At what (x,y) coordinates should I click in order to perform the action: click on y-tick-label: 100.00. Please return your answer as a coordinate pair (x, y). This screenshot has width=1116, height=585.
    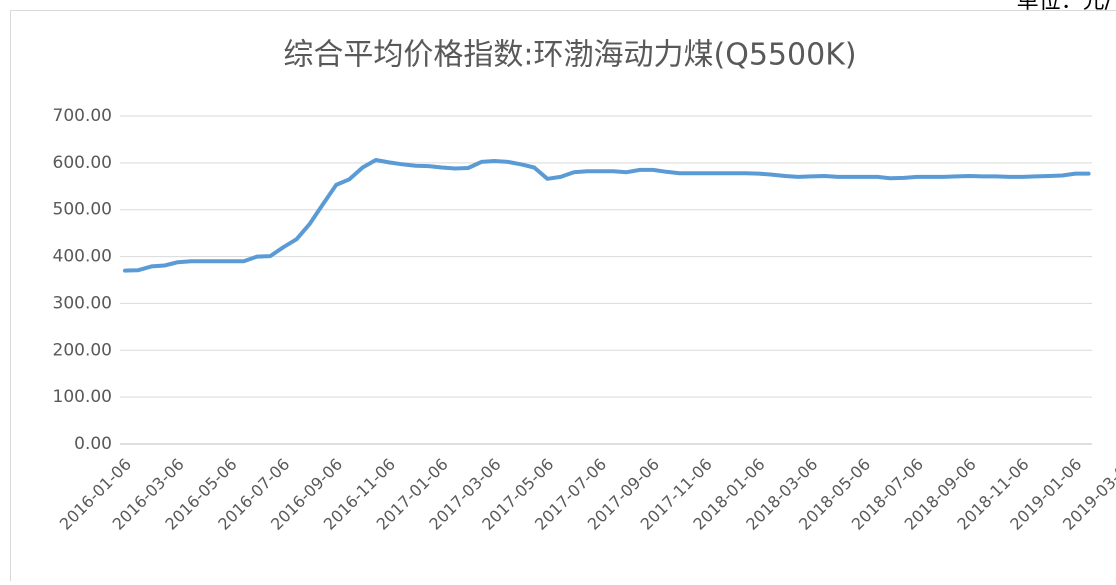
    Looking at the image, I should click on (82, 397).